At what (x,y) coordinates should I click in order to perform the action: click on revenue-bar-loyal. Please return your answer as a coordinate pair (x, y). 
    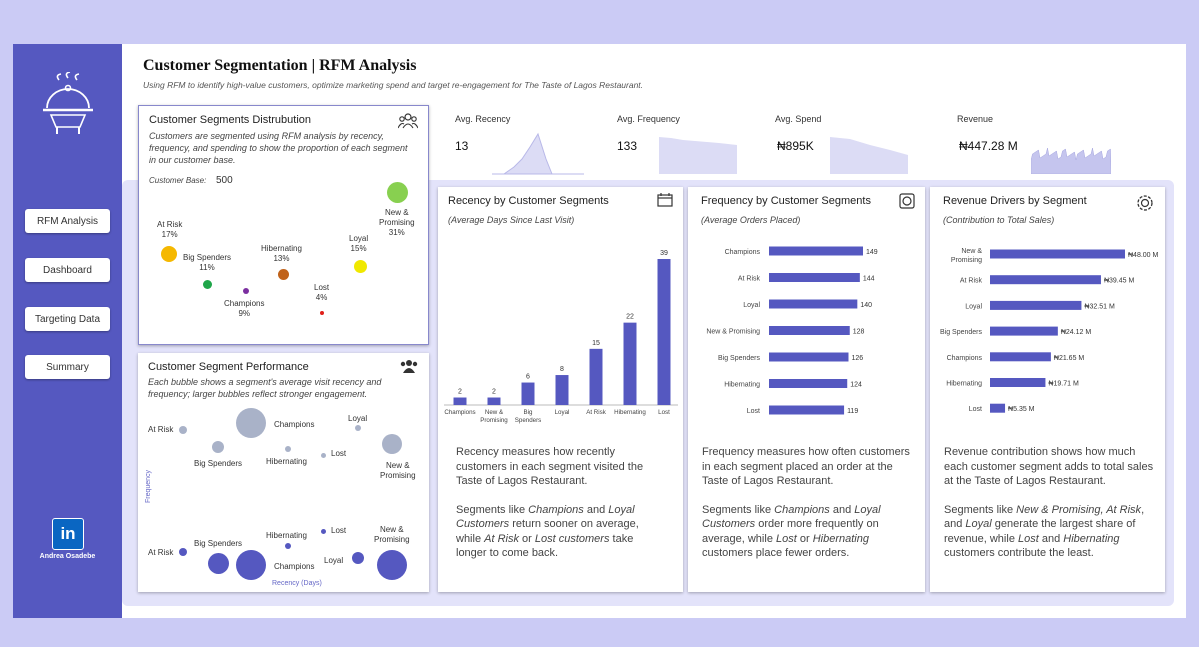
    Looking at the image, I should click on (1036, 305).